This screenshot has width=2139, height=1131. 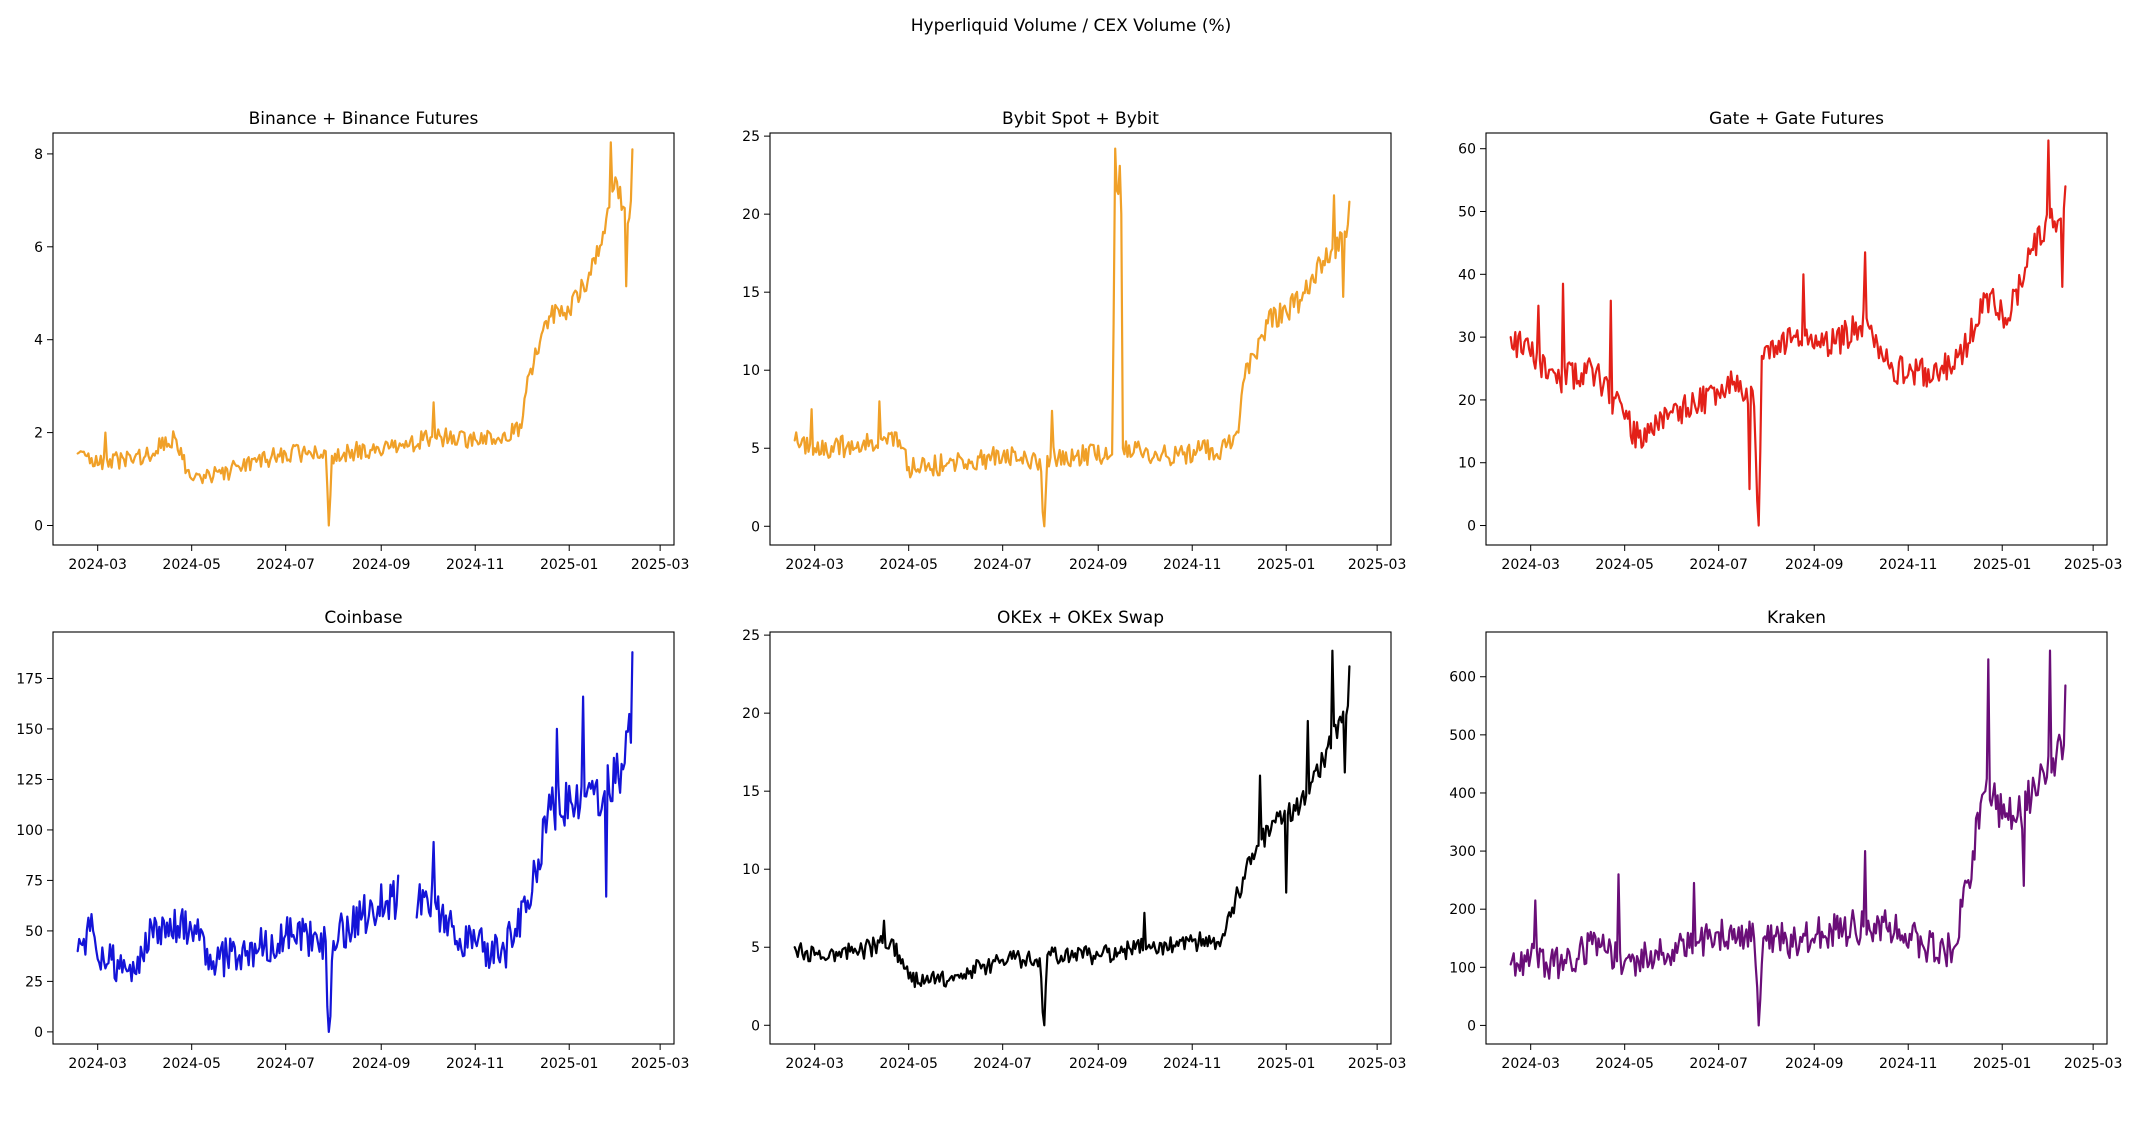 I want to click on y-tick-label: 75, so click(x=34, y=881).